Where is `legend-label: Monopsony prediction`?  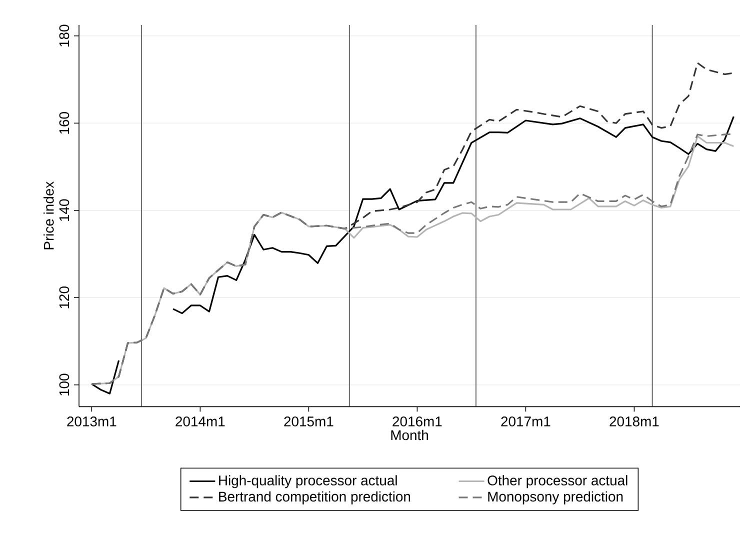
legend-label: Monopsony prediction is located at coordinates (555, 497).